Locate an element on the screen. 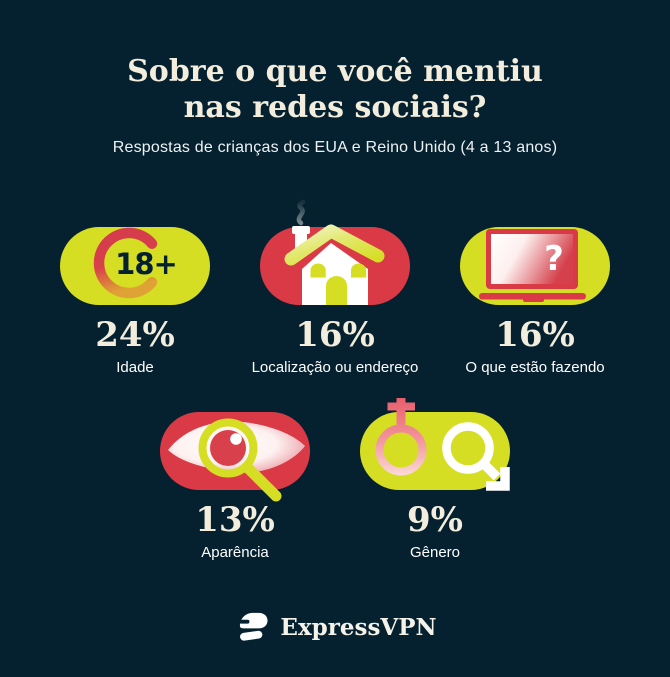 This screenshot has height=677, width=670. gender-symbols-icon is located at coordinates (435, 444).